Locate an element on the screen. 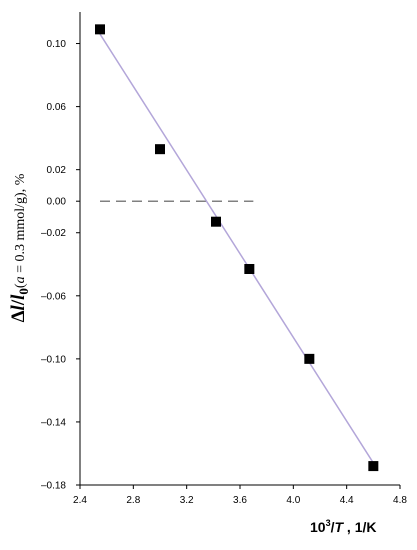 The height and width of the screenshot is (550, 417). y-tick-label: 0.00 is located at coordinates (57, 202).